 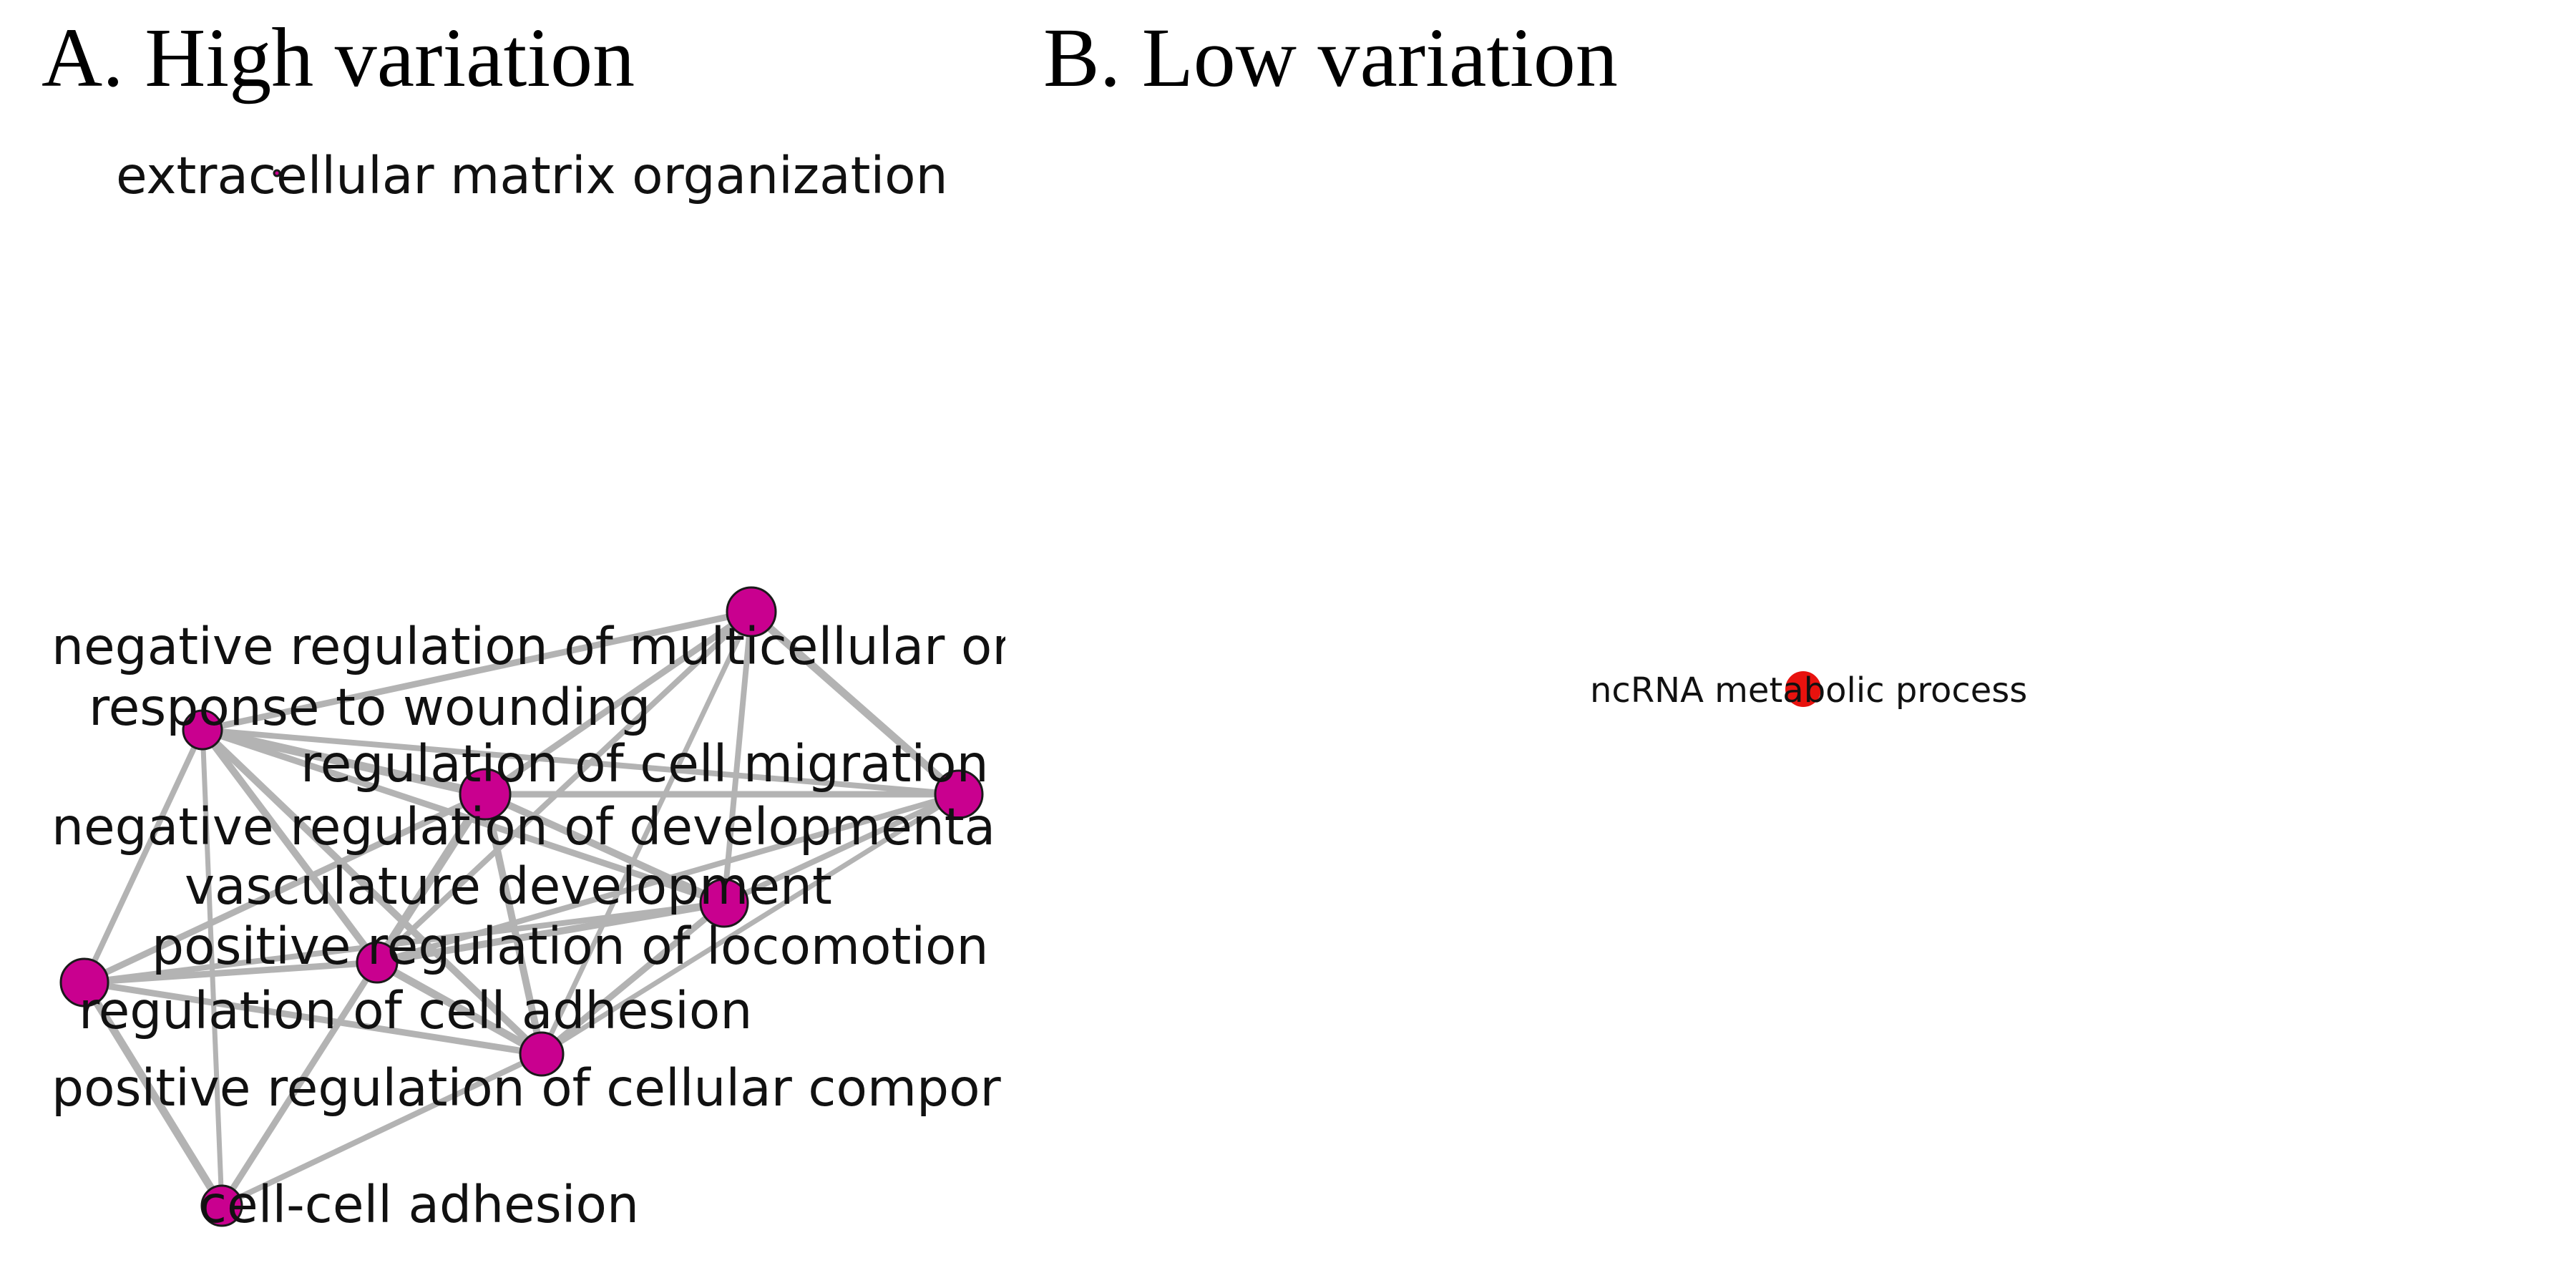 What do you see at coordinates (277, 173) in the screenshot?
I see `node-extracellular` at bounding box center [277, 173].